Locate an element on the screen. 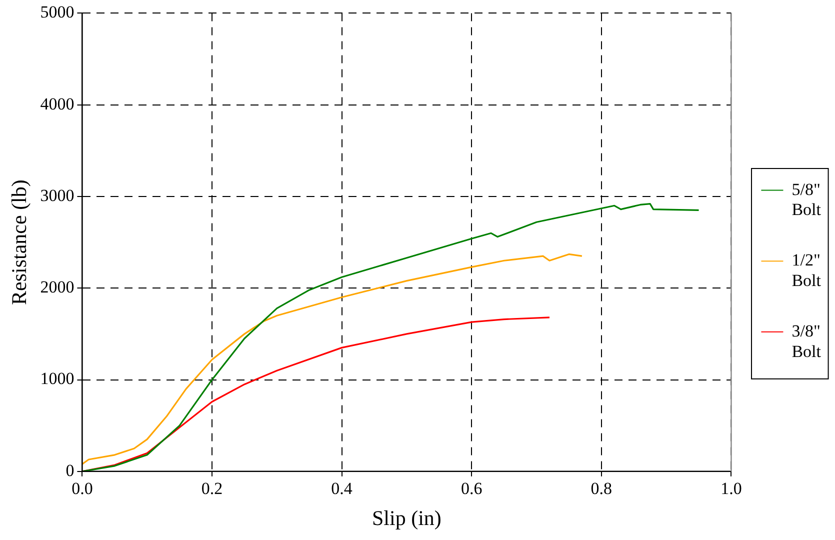 This screenshot has width=835, height=540. legend-label: 3/8" Bolt is located at coordinates (807, 341).